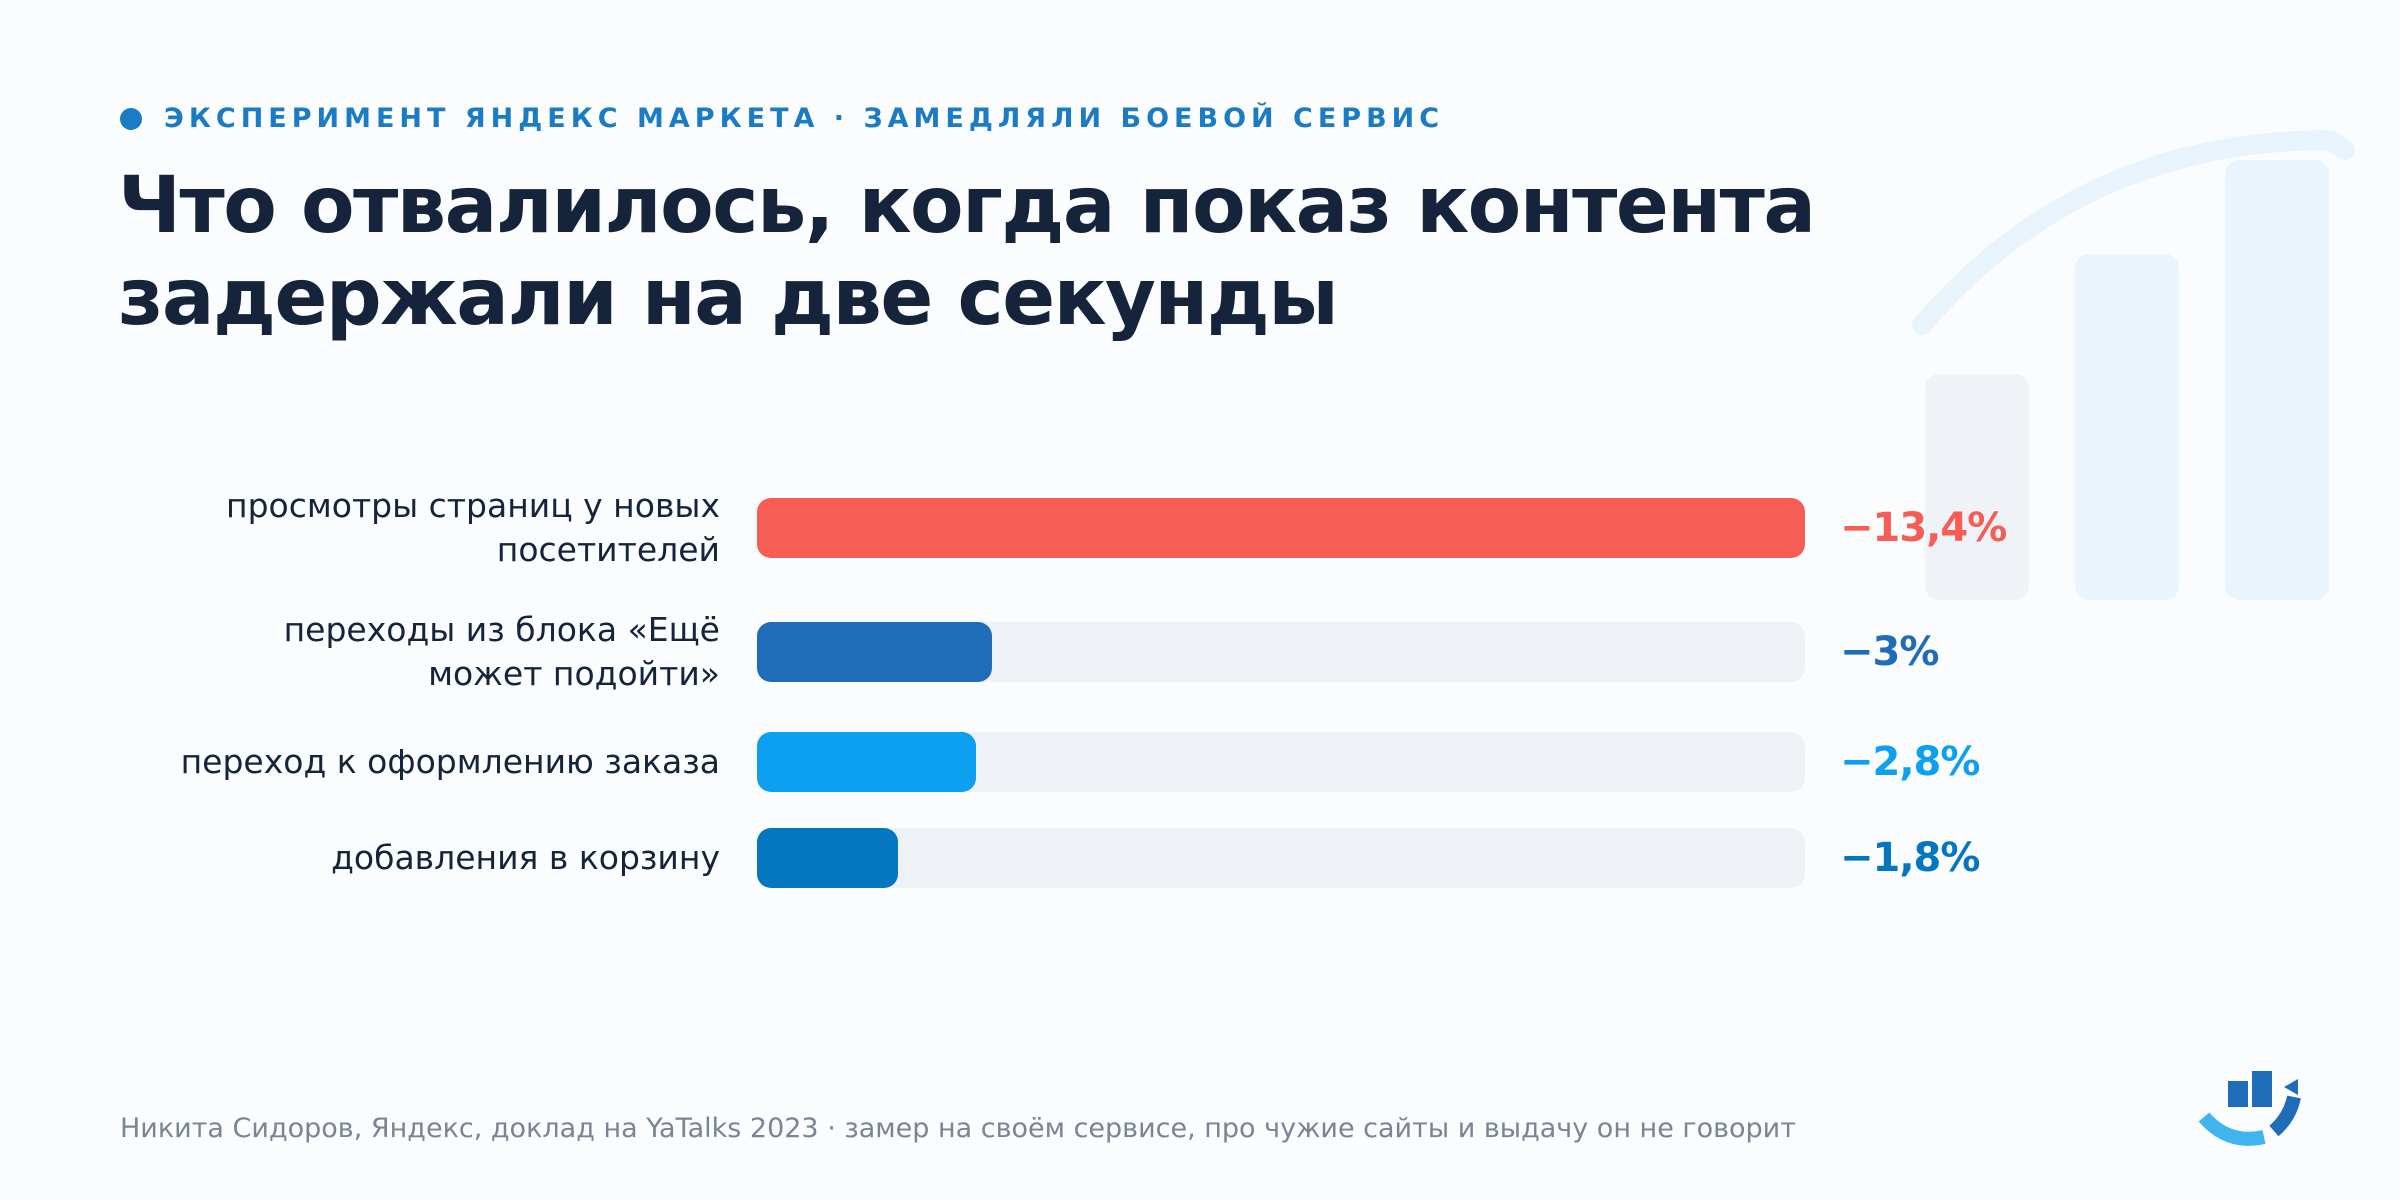 The image size is (2400, 1200). What do you see at coordinates (1923, 528) in the screenshot?
I see `bar-value-label-1: −13,4%` at bounding box center [1923, 528].